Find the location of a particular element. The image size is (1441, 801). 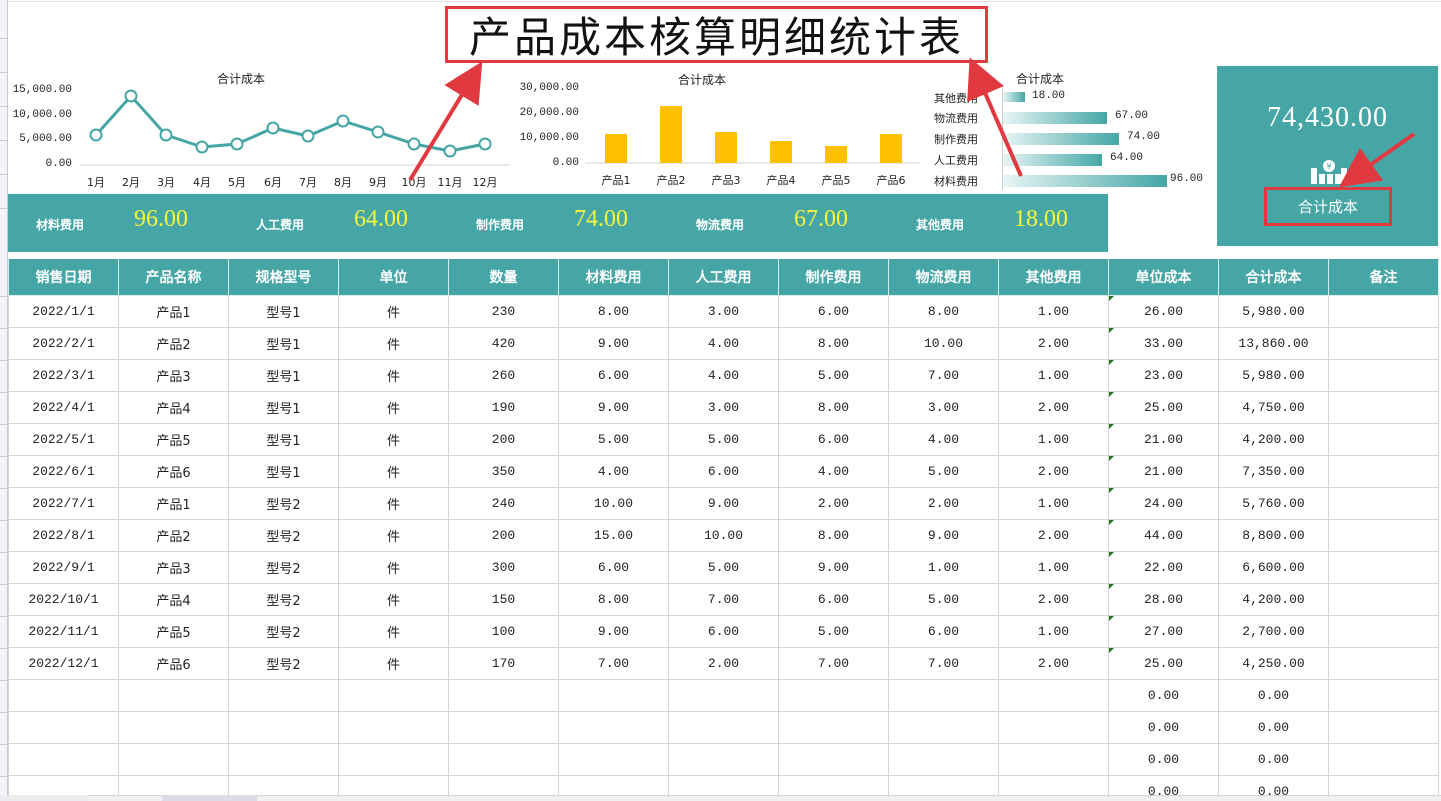

cell-unit-cost: 26.00 is located at coordinates (1163, 311).